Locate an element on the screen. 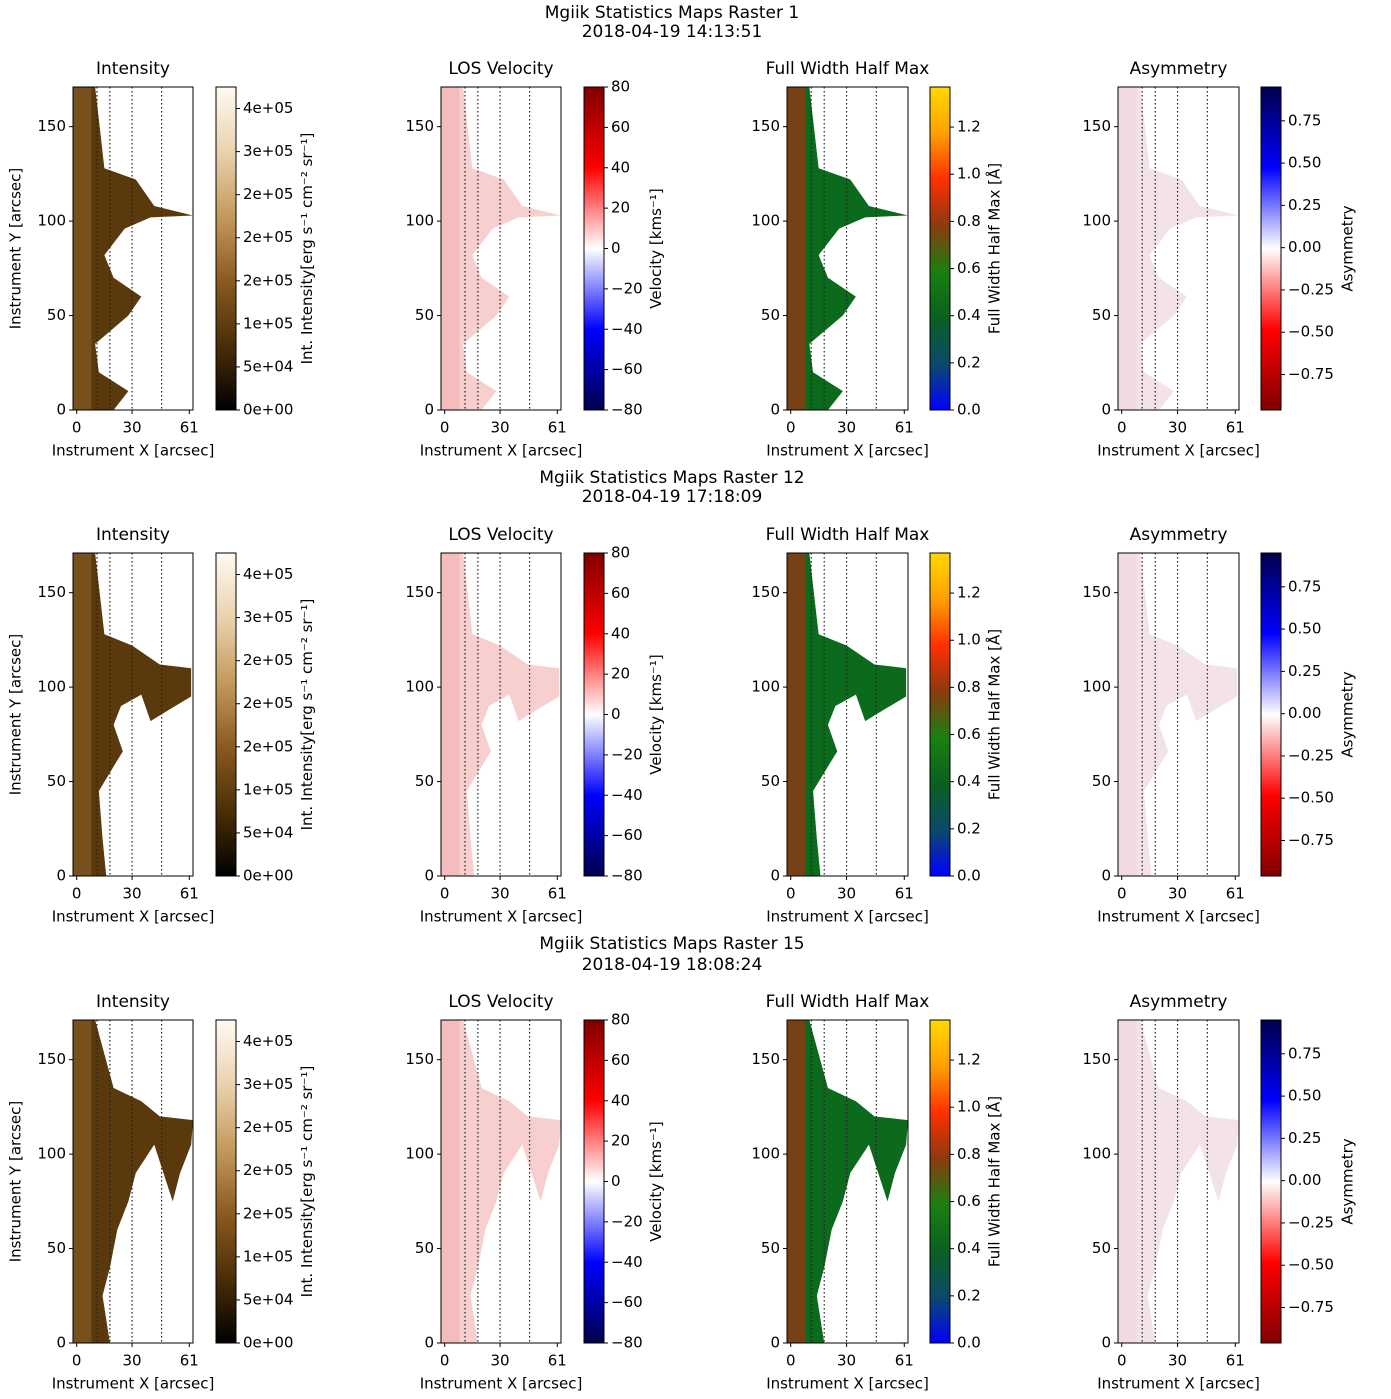 The height and width of the screenshot is (1399, 1391). colorbar-tick-label: 0 is located at coordinates (616, 714).